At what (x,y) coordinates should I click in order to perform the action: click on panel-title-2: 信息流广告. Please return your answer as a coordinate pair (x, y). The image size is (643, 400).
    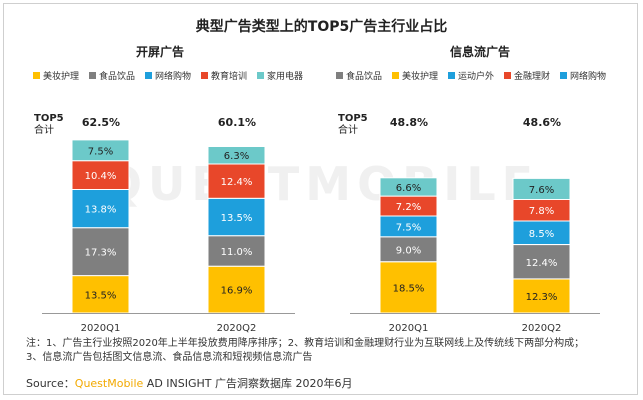
    Looking at the image, I should click on (480, 51).